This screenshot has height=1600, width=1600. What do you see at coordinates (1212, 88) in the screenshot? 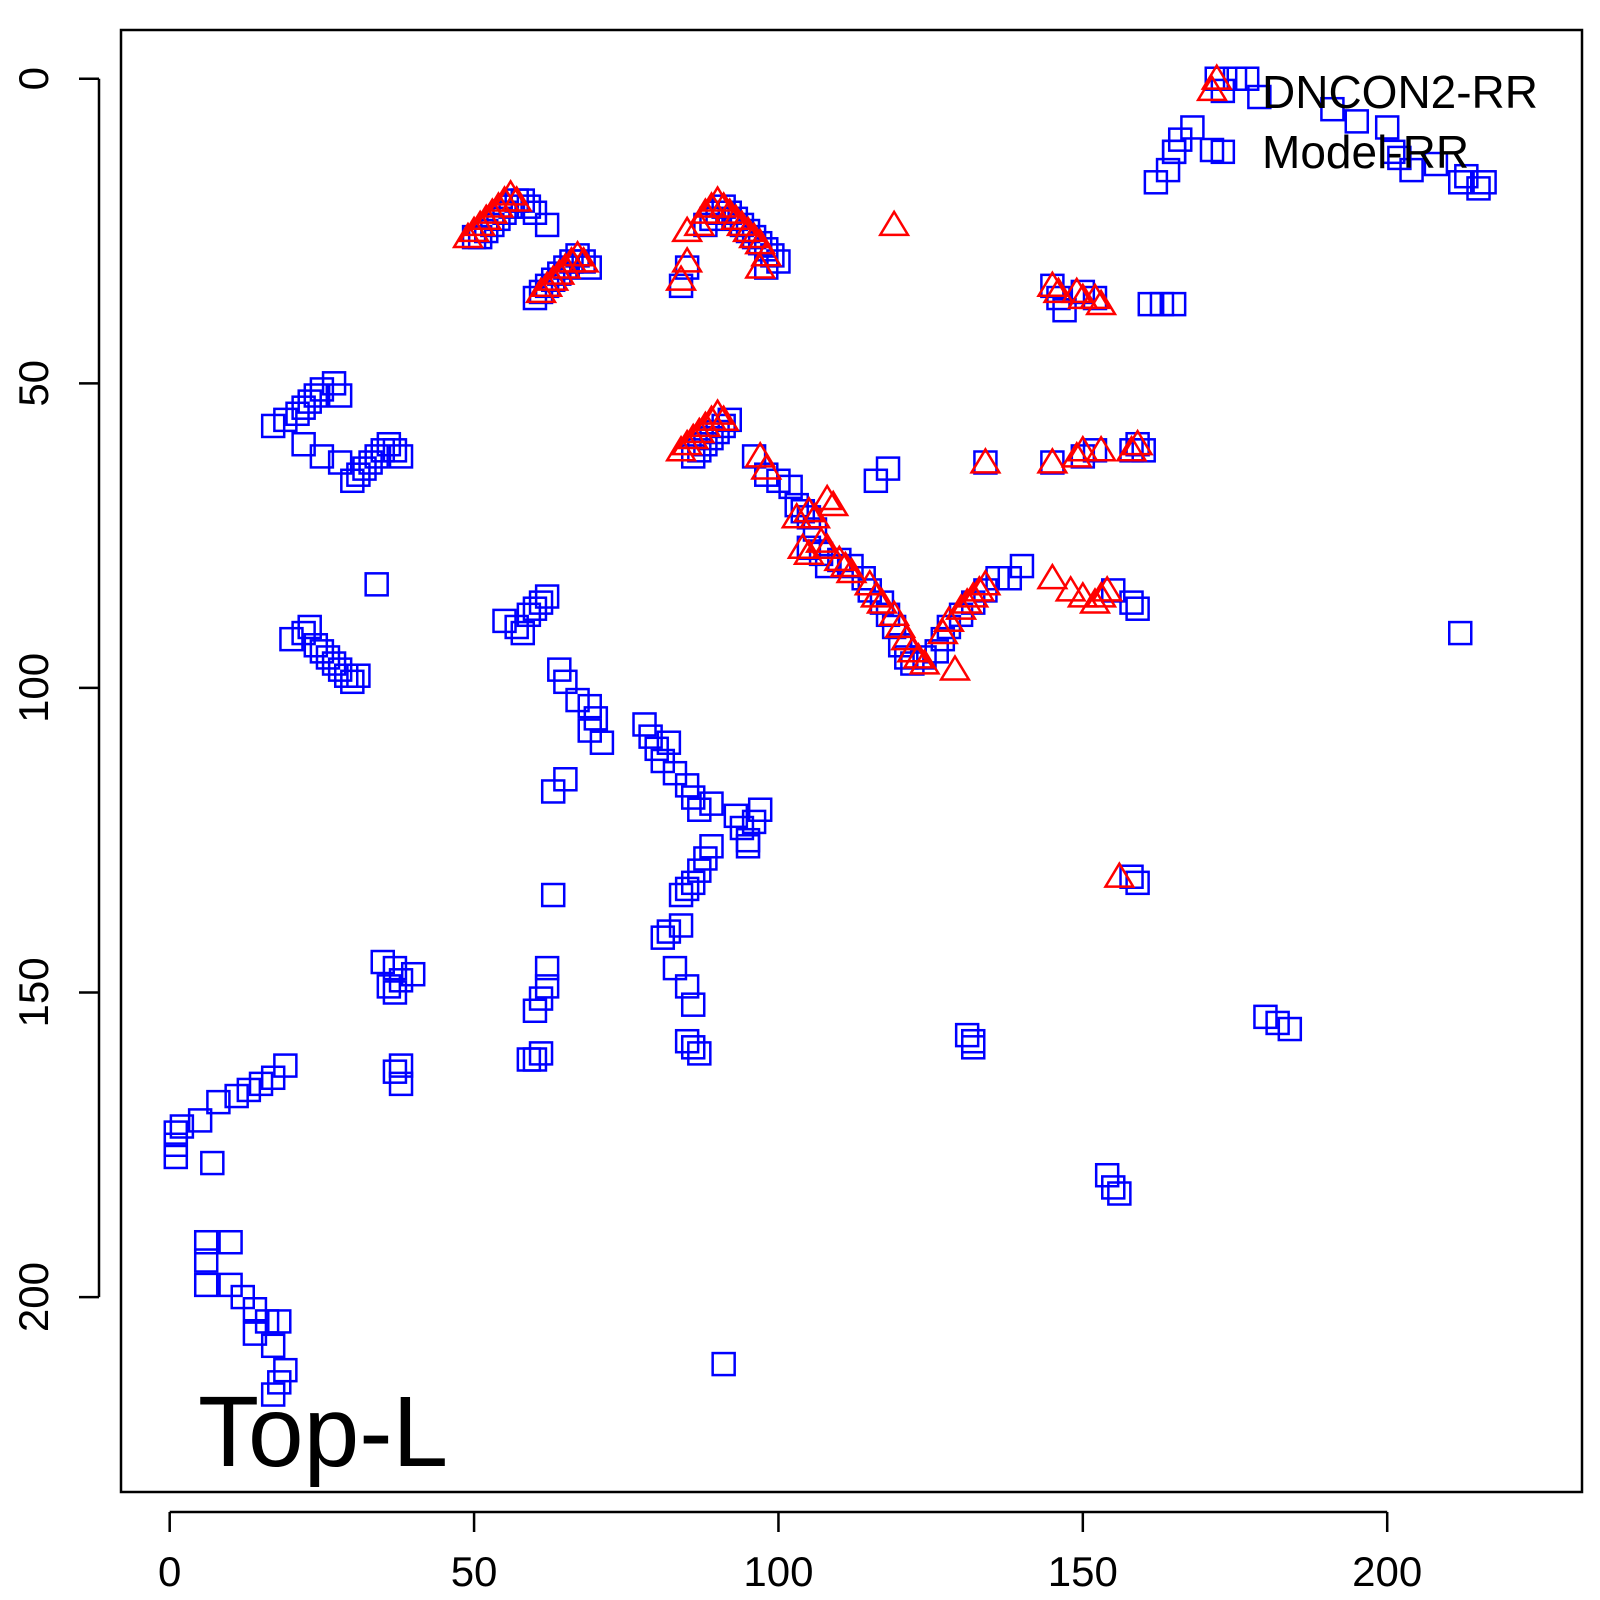
I see `legend-marker-triangle` at bounding box center [1212, 88].